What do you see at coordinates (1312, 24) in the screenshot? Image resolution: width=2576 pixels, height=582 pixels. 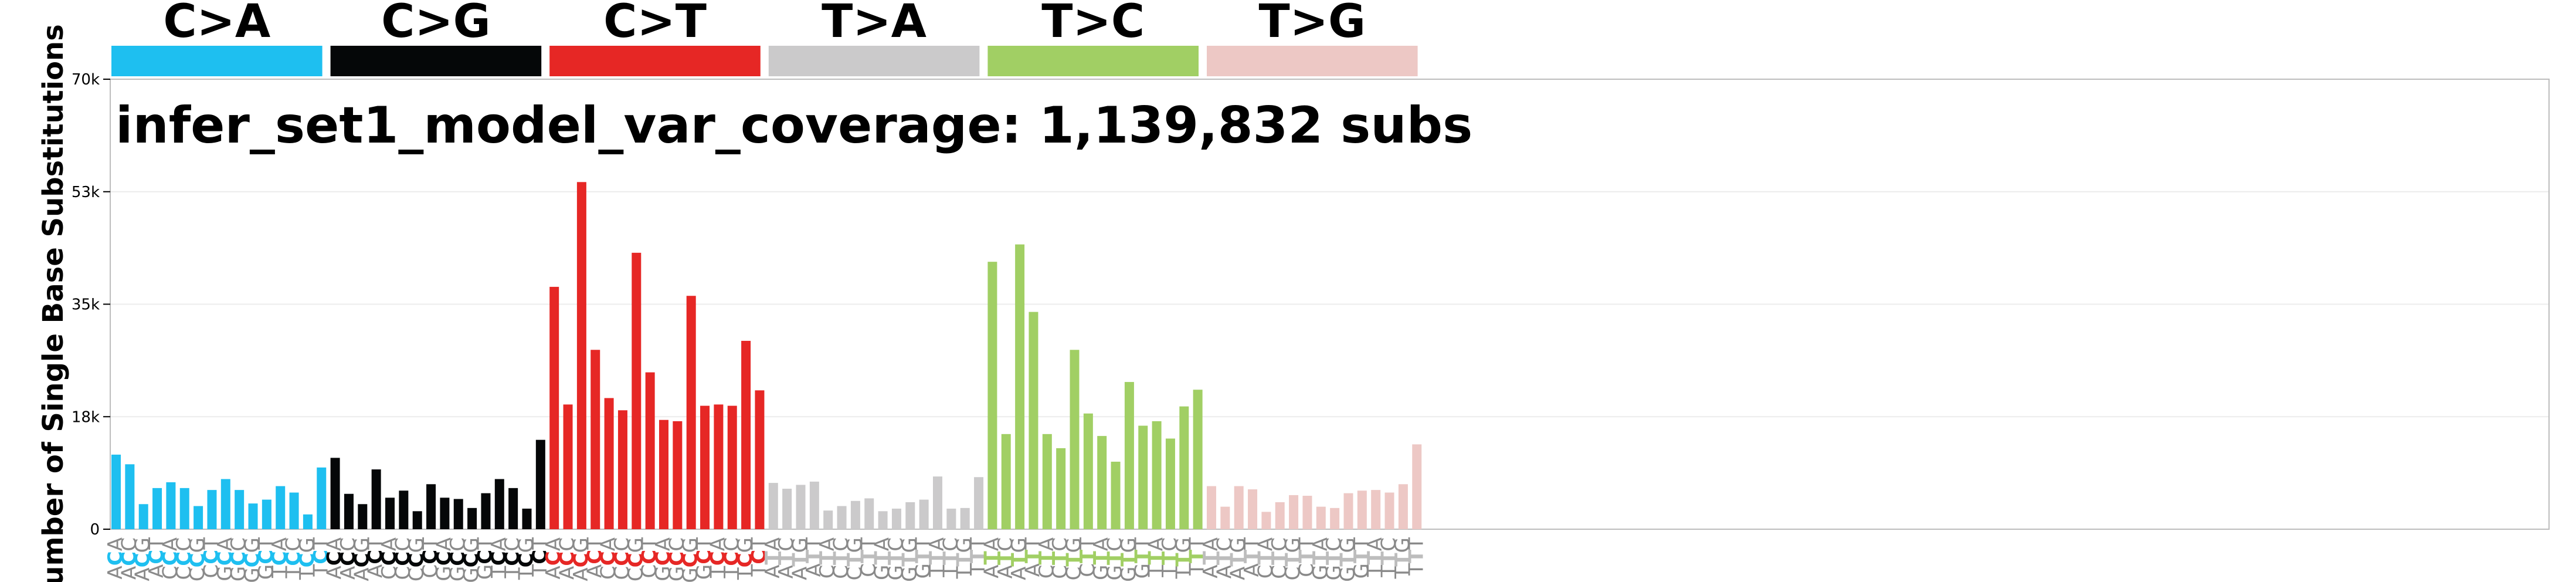 I see `mutation-type-label: T>G` at bounding box center [1312, 24].